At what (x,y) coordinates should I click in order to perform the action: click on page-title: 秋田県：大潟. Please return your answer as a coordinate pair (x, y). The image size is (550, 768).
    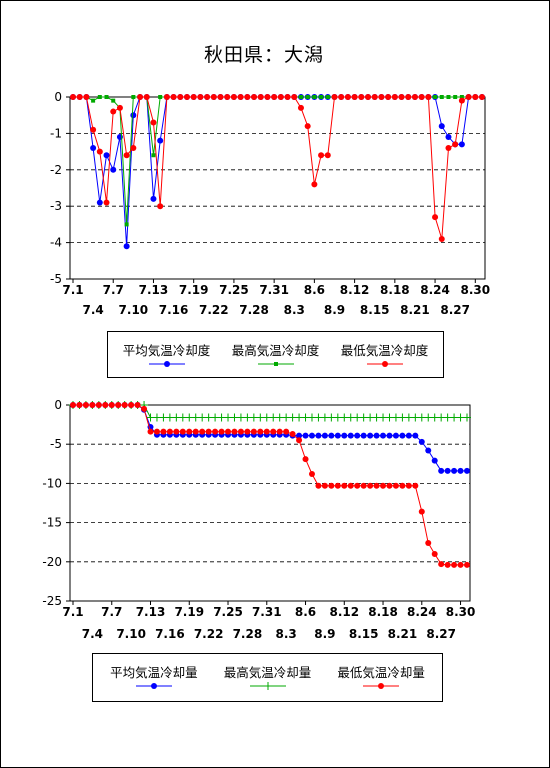
    Looking at the image, I should click on (263, 55).